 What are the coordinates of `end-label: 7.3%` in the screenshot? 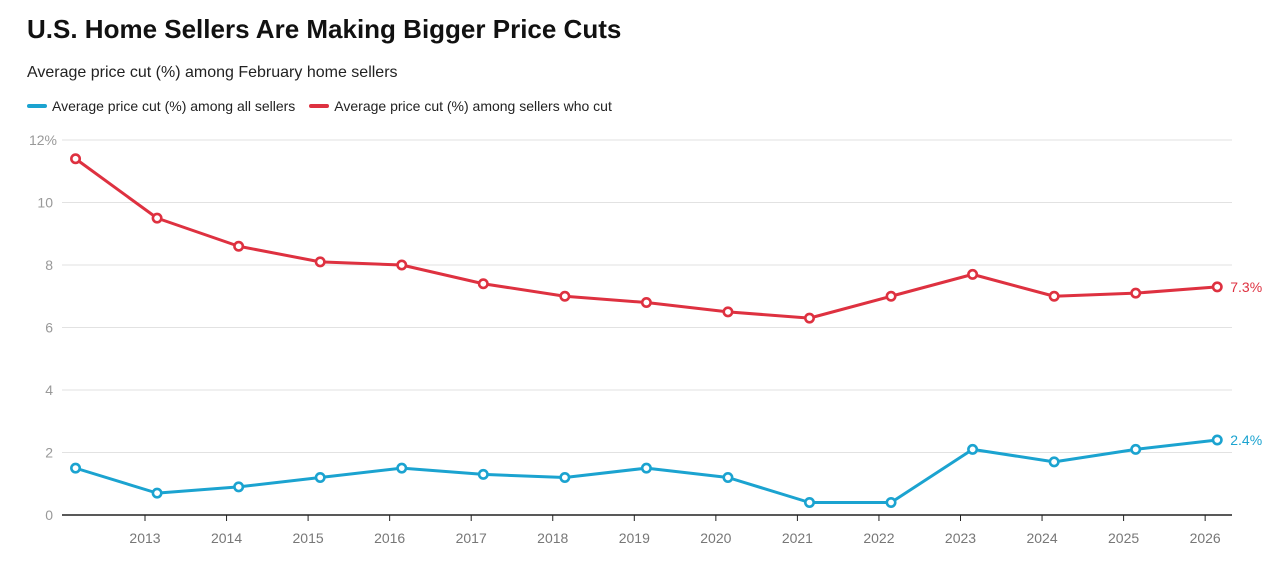 It's located at (1246, 287).